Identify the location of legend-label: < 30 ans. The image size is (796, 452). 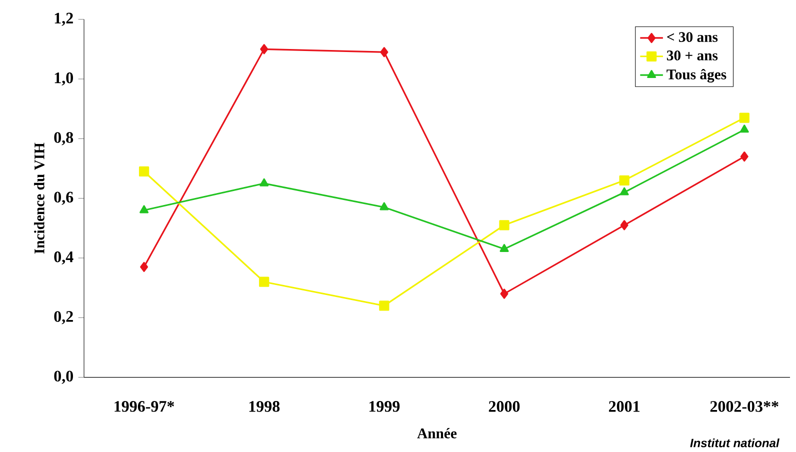
(692, 37).